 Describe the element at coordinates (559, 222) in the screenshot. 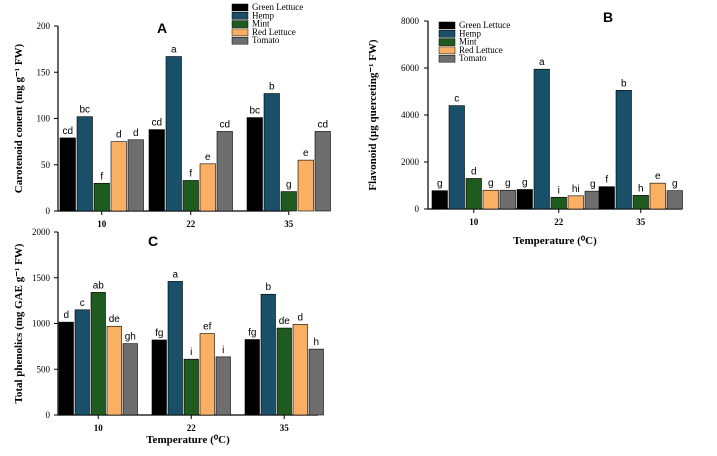

I see `x-tick-label: 22` at that location.